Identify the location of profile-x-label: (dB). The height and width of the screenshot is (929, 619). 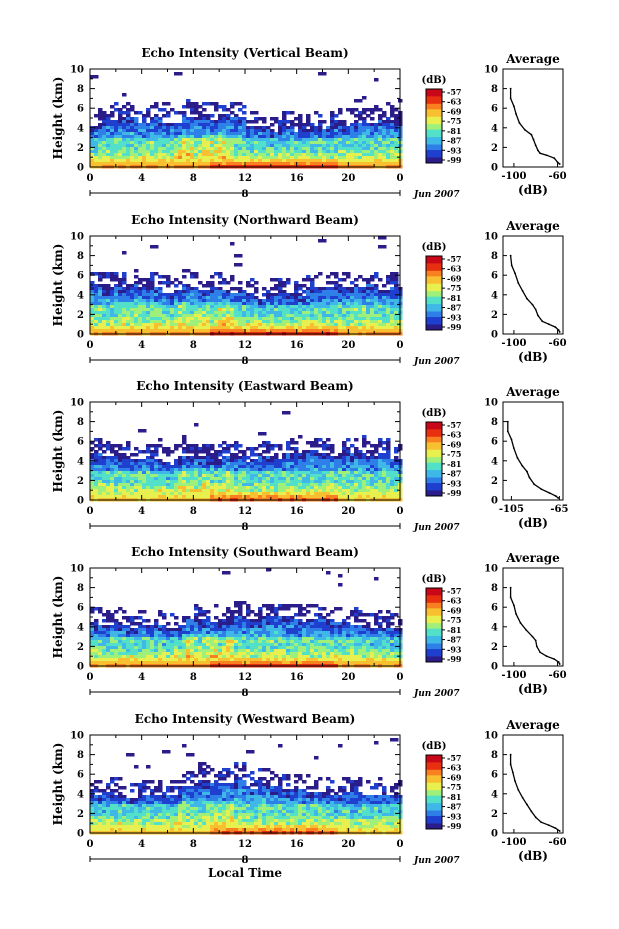
(533, 190).